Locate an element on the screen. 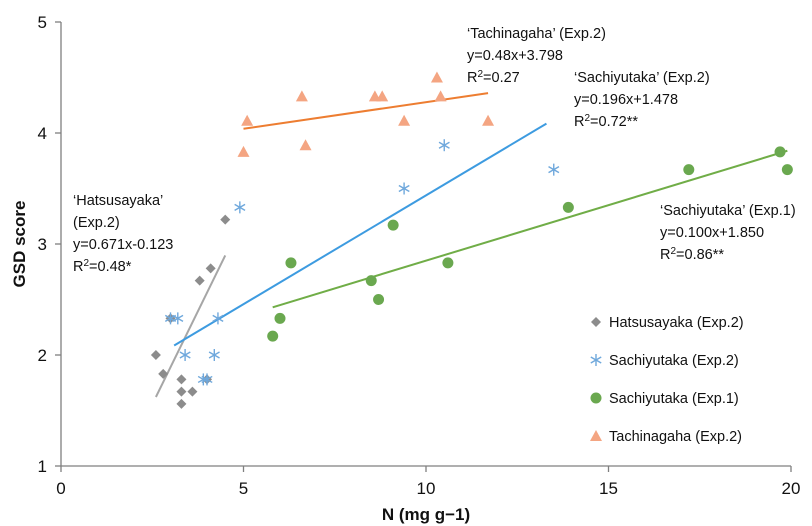 The image size is (812, 526). legend-item: Sachiyutaka (Exp.1) is located at coordinates (664, 399).